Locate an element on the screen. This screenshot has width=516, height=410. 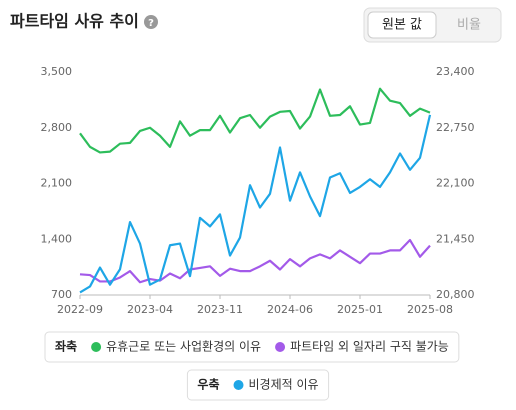
x-tick-label: 2024-06 is located at coordinates (290, 309).